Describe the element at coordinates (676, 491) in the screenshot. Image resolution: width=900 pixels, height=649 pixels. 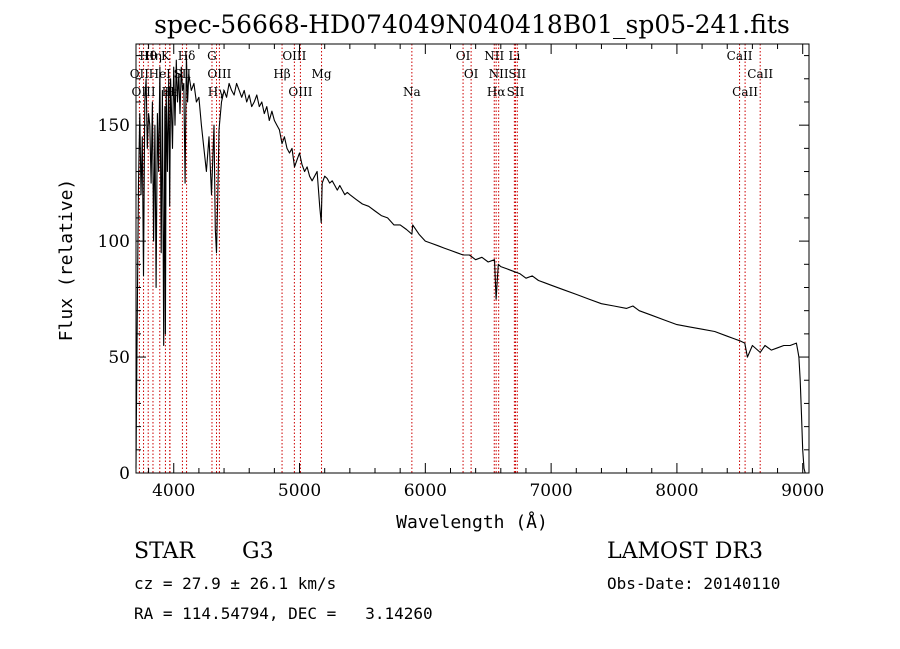
I see `x-tick-label: 8000` at that location.